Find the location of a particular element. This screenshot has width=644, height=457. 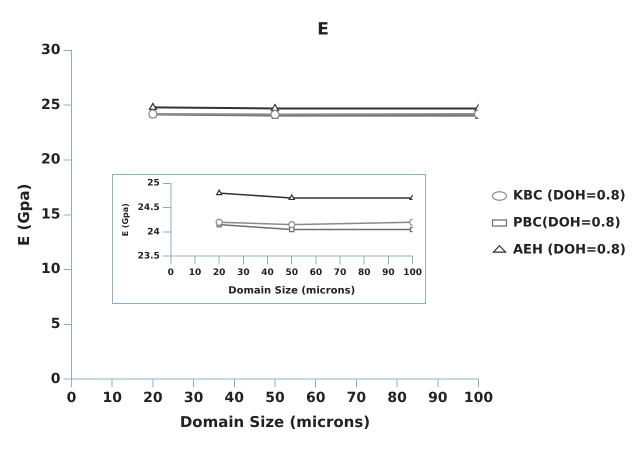

y-tick-label: 5 is located at coordinates (55, 324).